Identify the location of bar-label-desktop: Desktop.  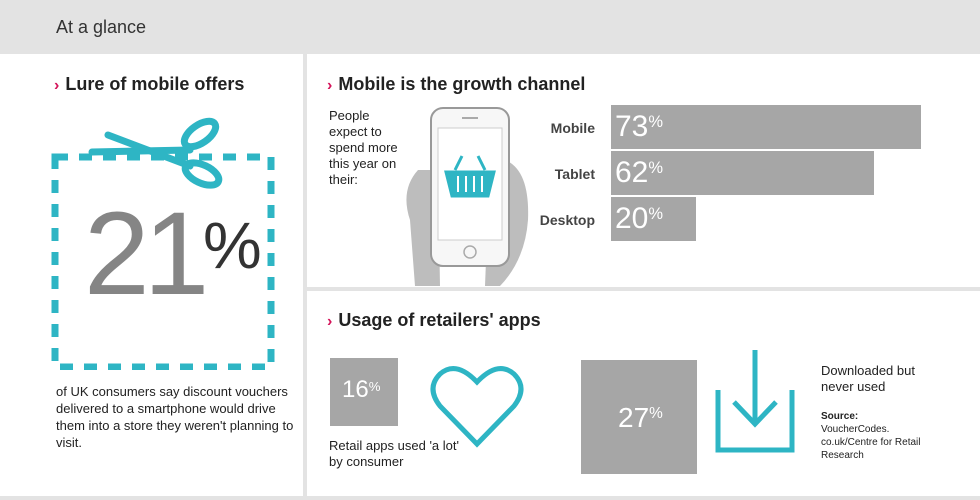
(567, 220).